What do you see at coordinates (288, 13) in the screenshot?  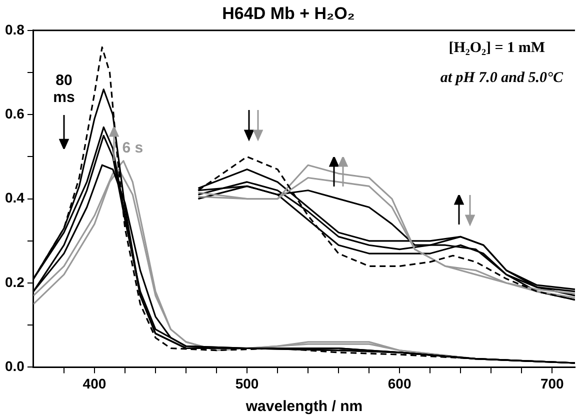 I see `chart-title: H64D Mb + H₂O₂` at bounding box center [288, 13].